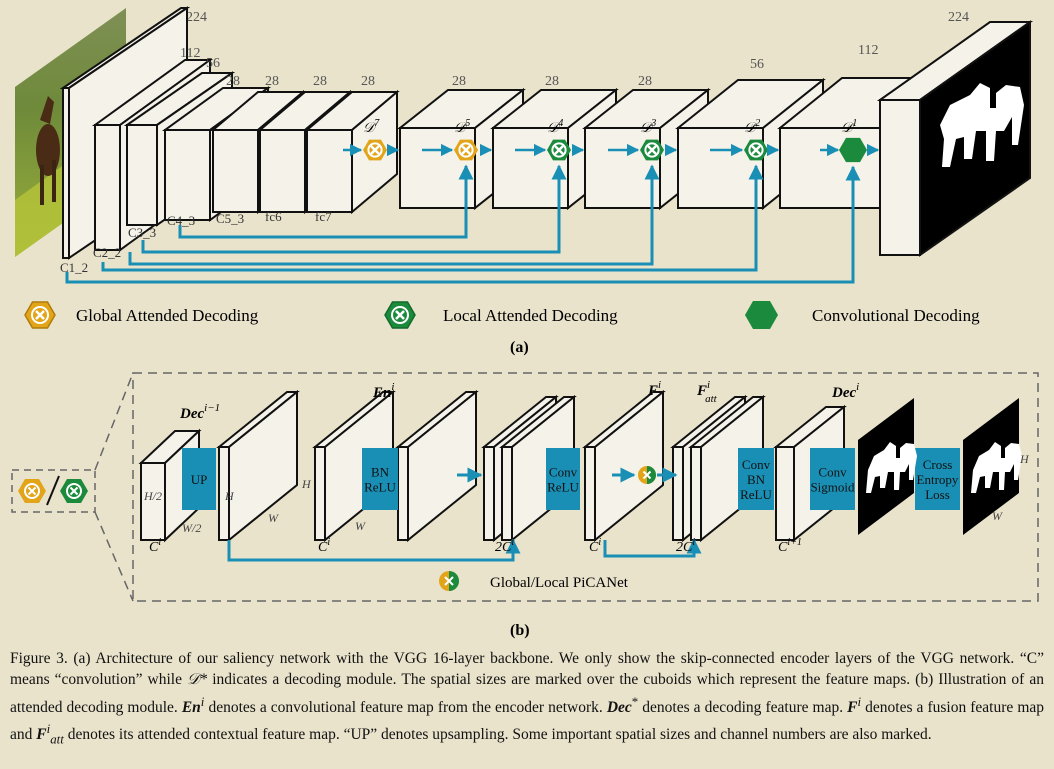  What do you see at coordinates (152, 496) in the screenshot?
I see `dim-h2: H/2` at bounding box center [152, 496].